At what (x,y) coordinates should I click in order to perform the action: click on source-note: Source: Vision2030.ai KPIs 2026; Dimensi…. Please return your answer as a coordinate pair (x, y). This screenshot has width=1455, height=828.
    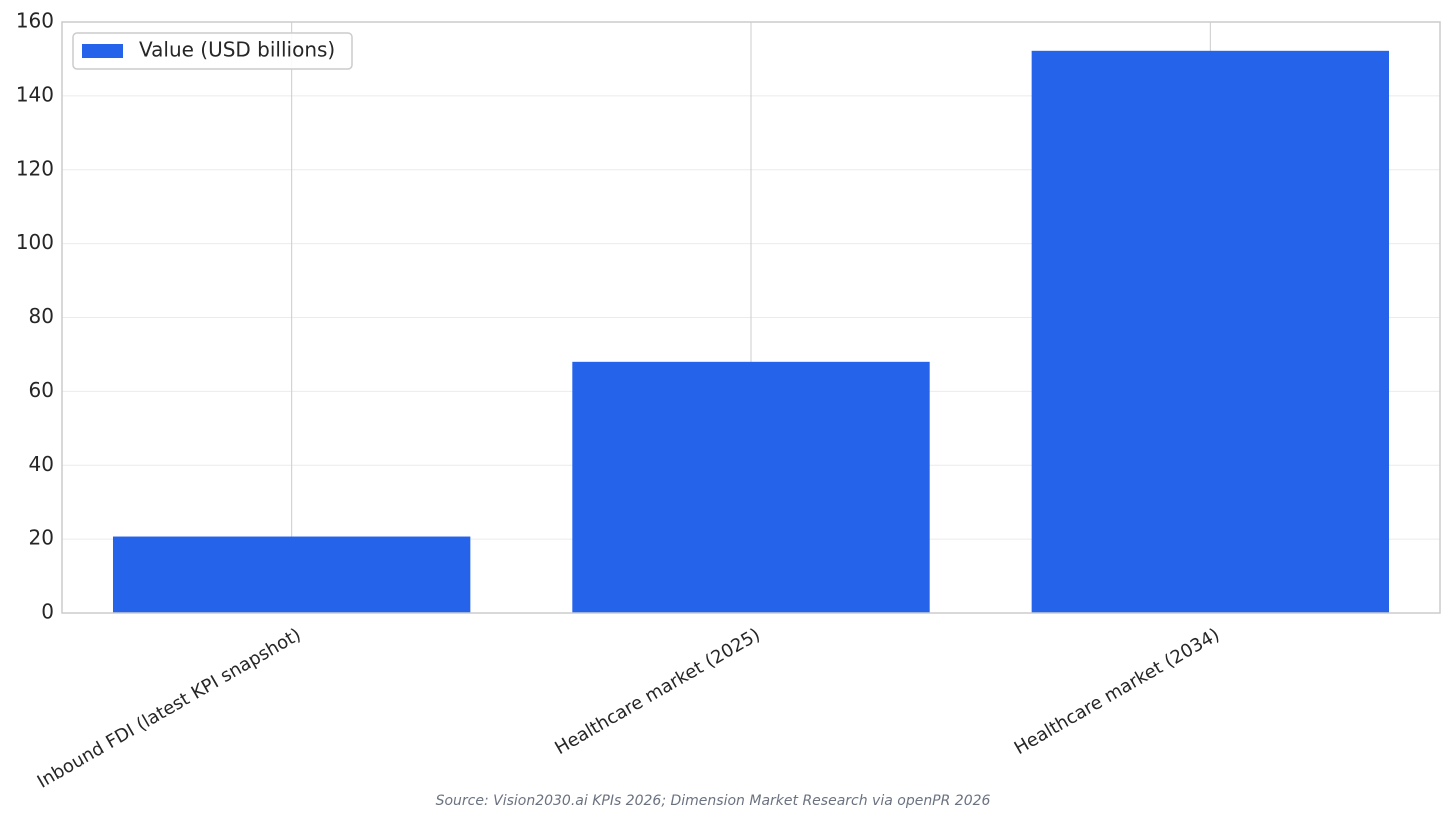
    Looking at the image, I should click on (713, 801).